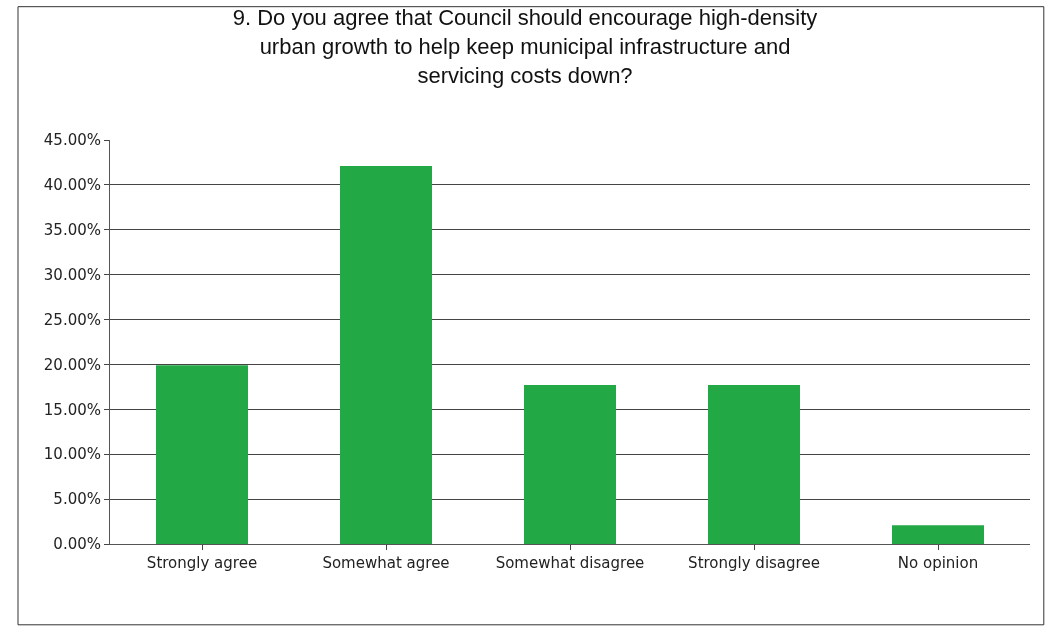  I want to click on y-tick-label: 5.00%, so click(77, 499).